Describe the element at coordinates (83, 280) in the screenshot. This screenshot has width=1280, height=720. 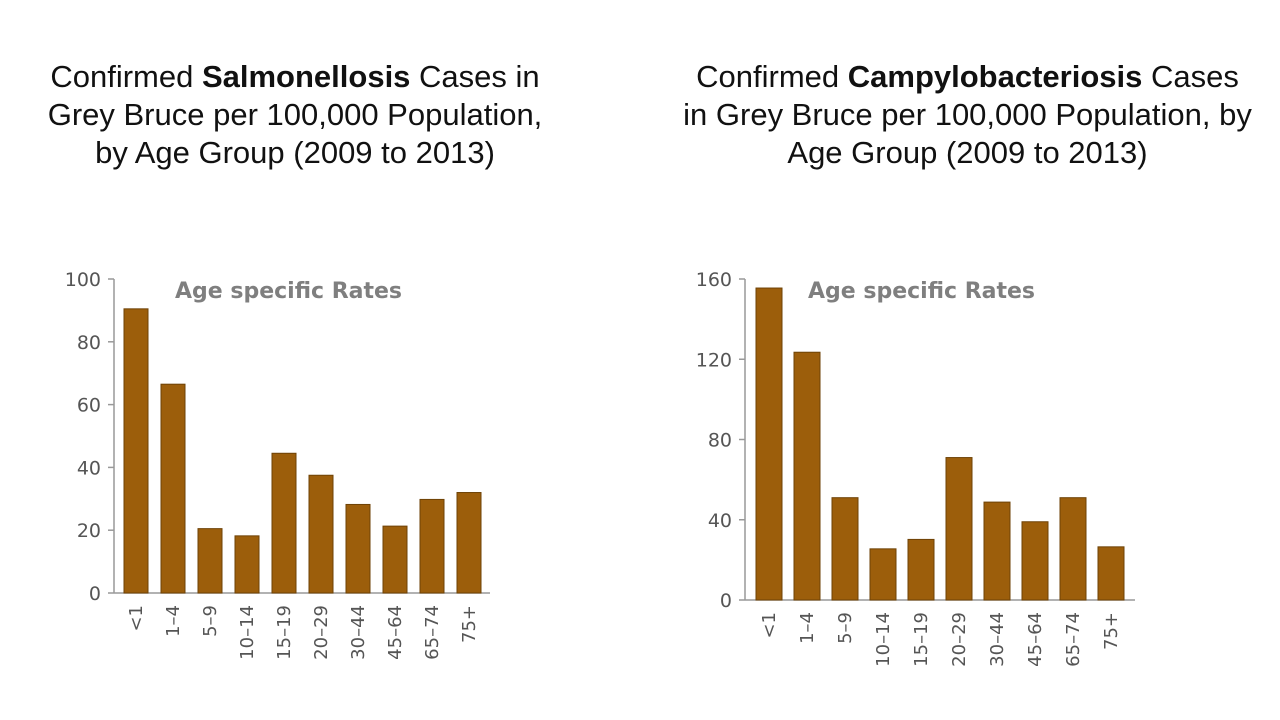
I see `y-tick-label: 100` at that location.